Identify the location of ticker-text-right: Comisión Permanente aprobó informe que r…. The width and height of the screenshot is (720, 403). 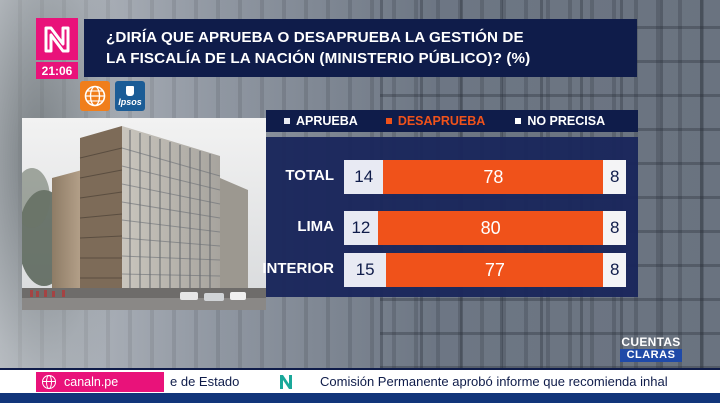
(494, 381).